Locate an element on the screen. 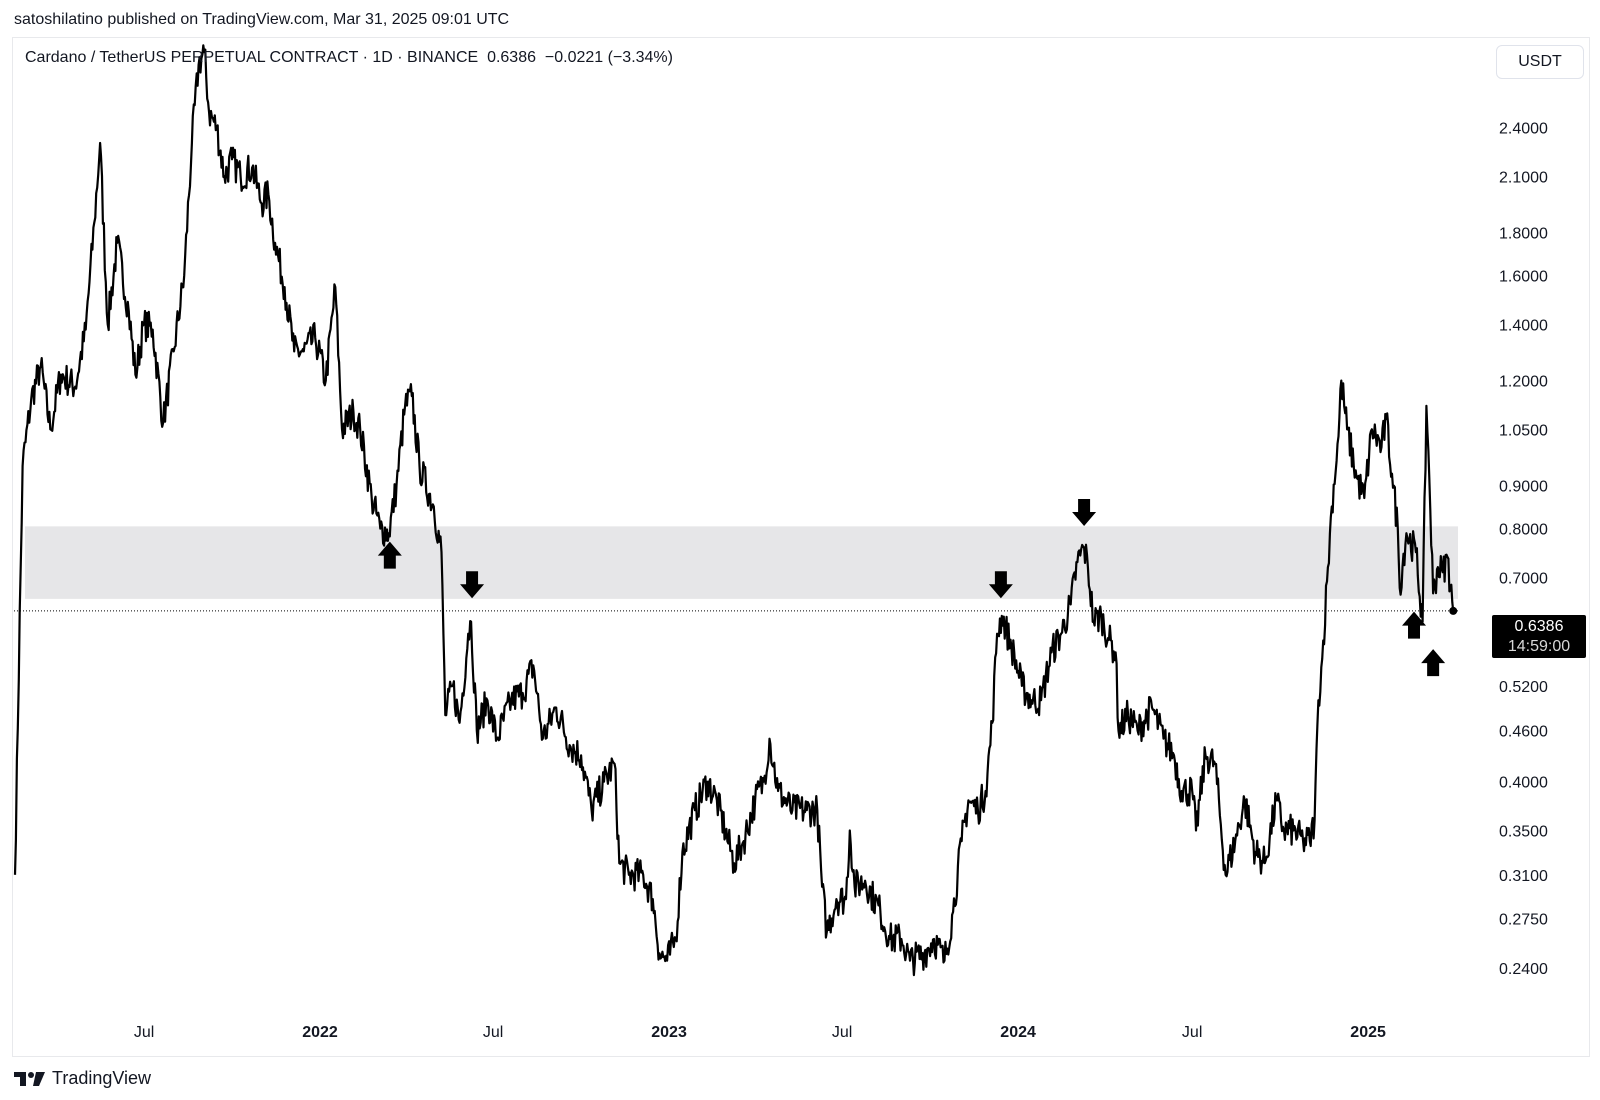 This screenshot has height=1100, width=1600. y-tick-label: 0.4000 is located at coordinates (1523, 783).